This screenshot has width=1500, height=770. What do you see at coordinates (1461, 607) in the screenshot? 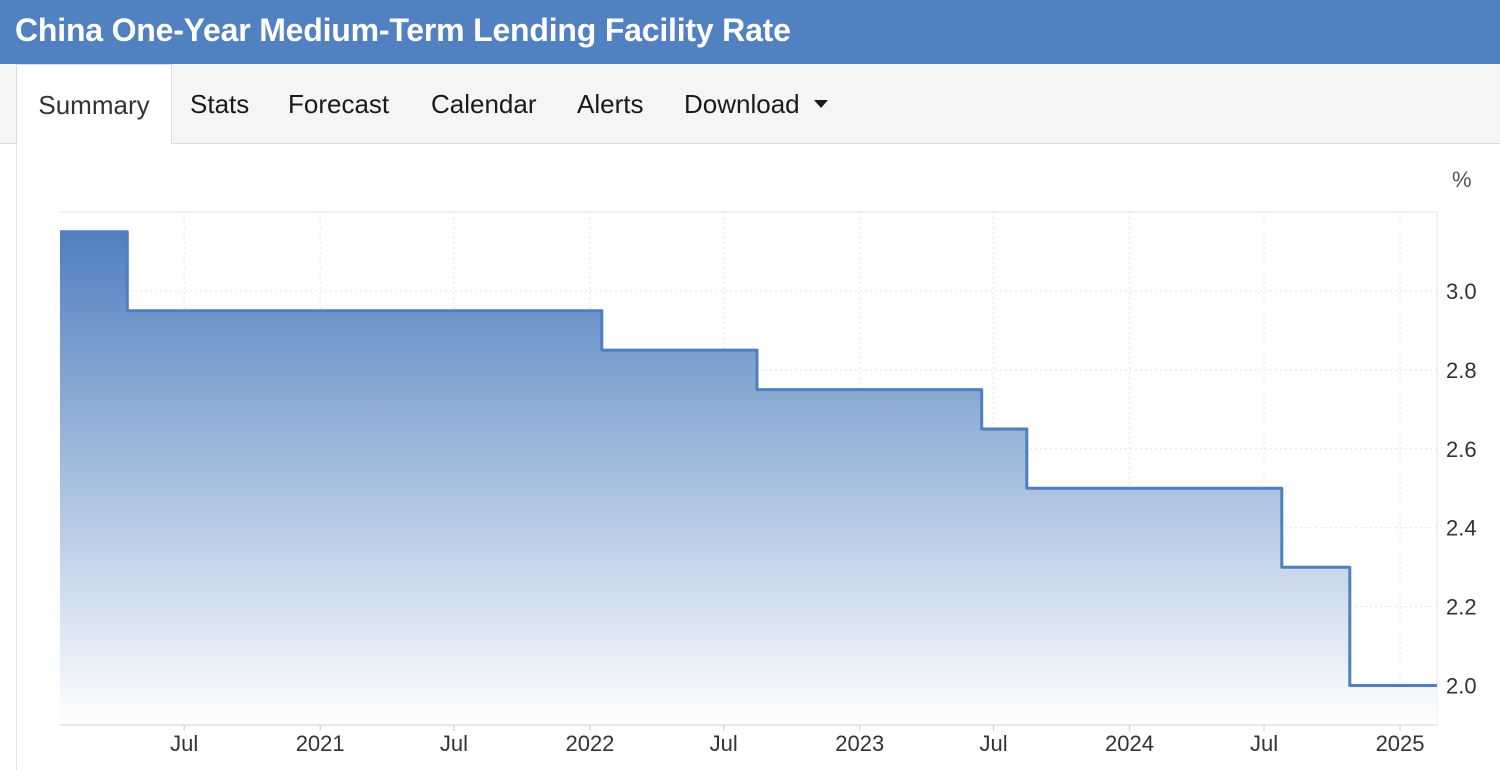
I see `y-tick-label: 2.2` at bounding box center [1461, 607].